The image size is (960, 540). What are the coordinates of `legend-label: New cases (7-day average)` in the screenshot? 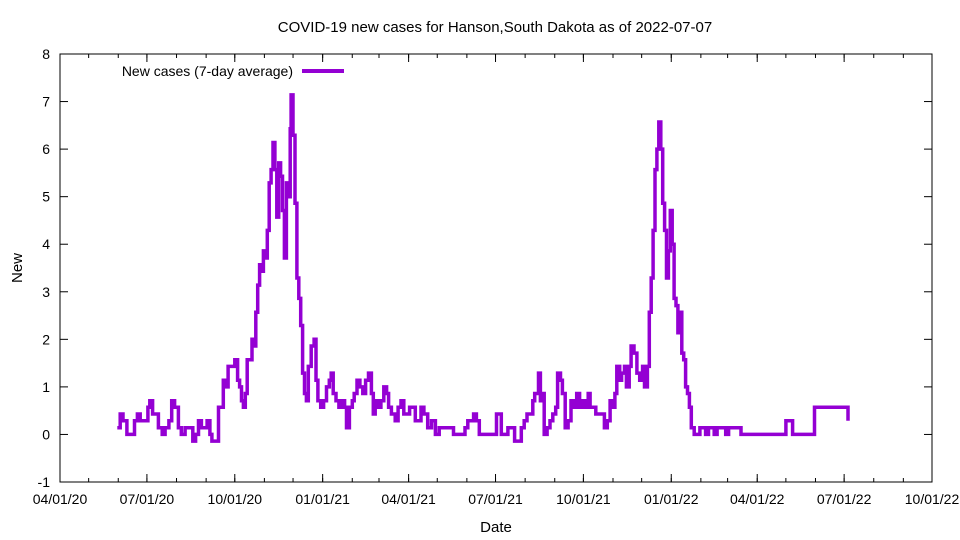 It's located at (207, 71).